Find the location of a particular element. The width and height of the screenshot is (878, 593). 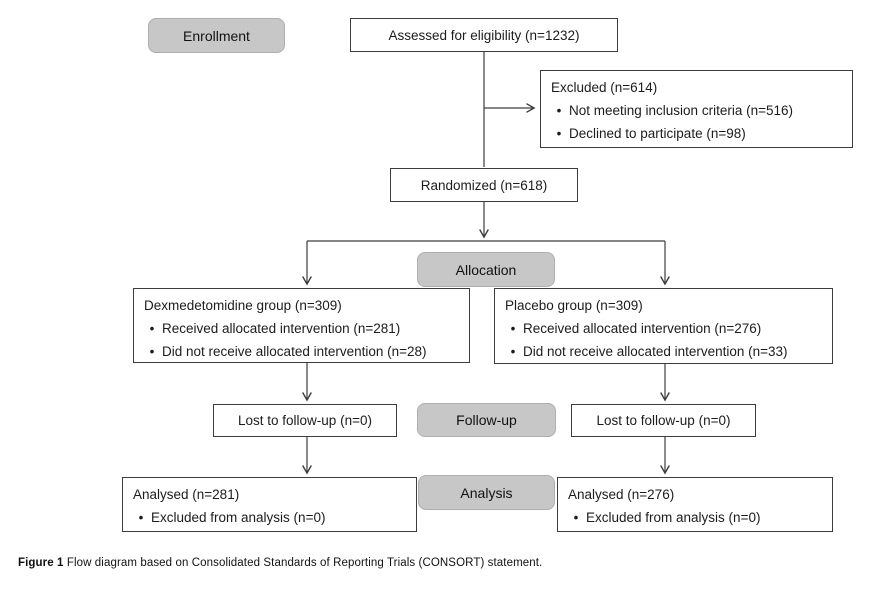

analysed-left-title: Analysed (n=281) is located at coordinates (186, 494).